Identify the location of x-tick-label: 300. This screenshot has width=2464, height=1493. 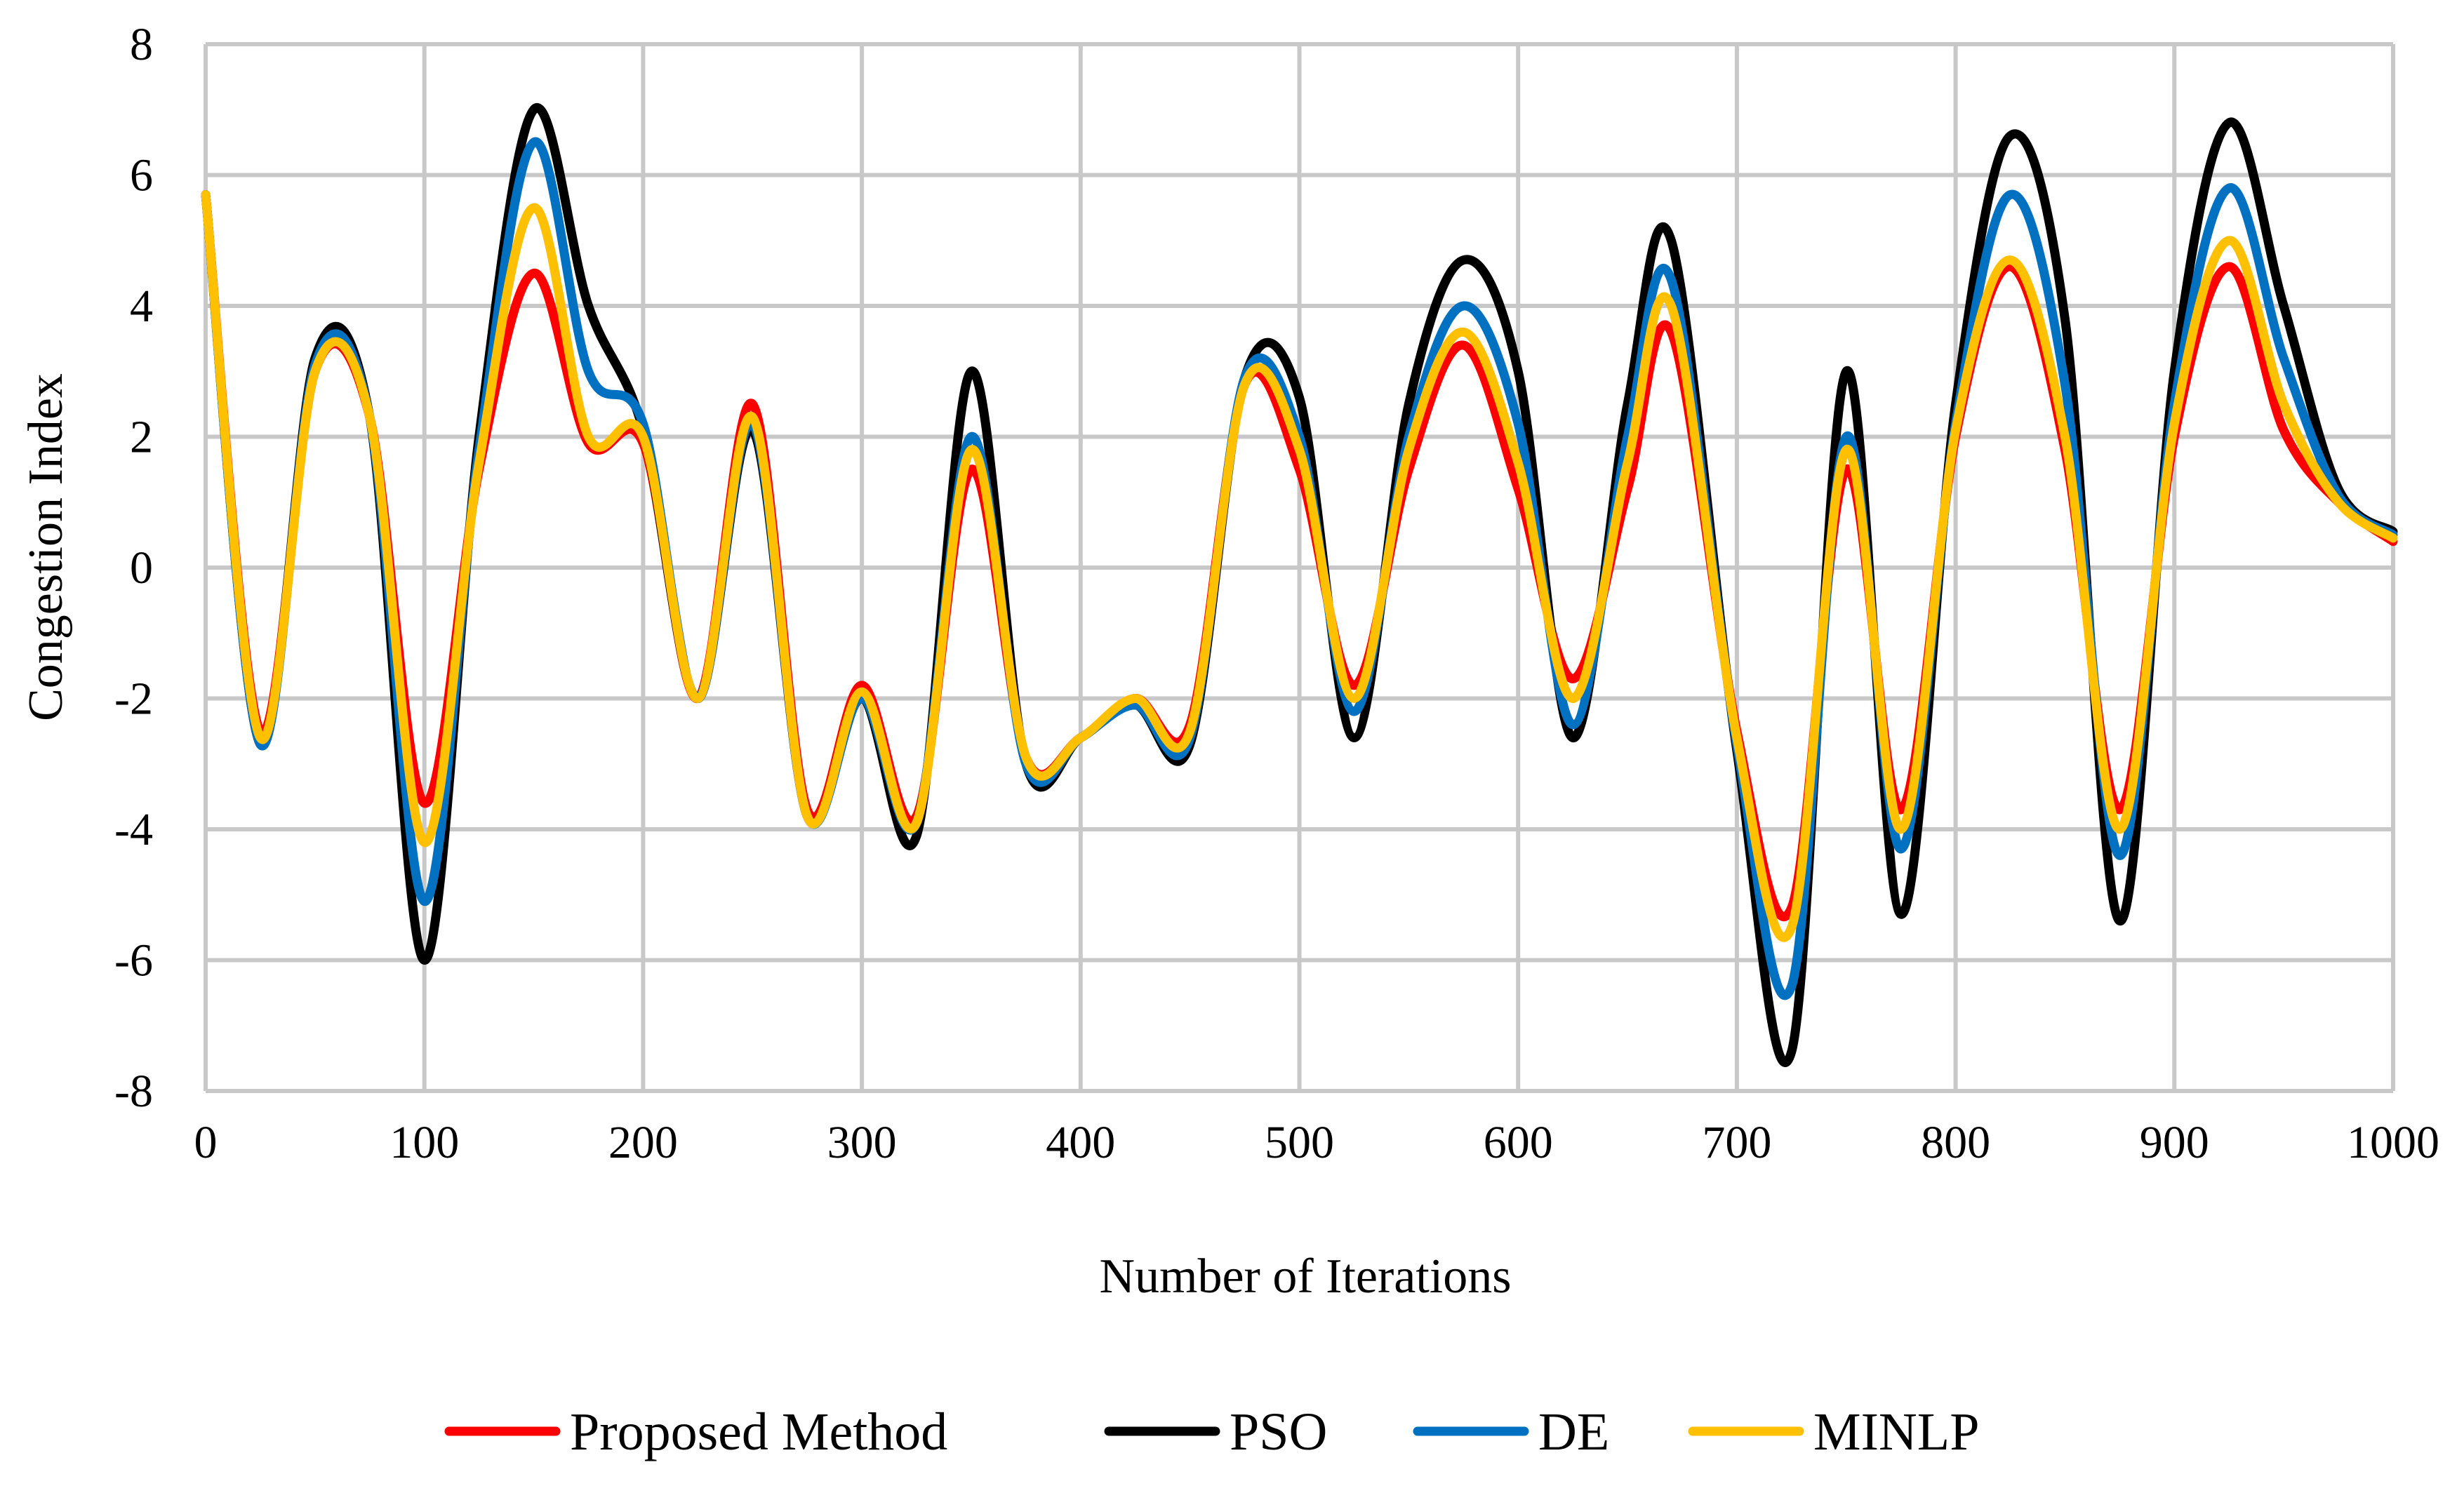
(862, 1142).